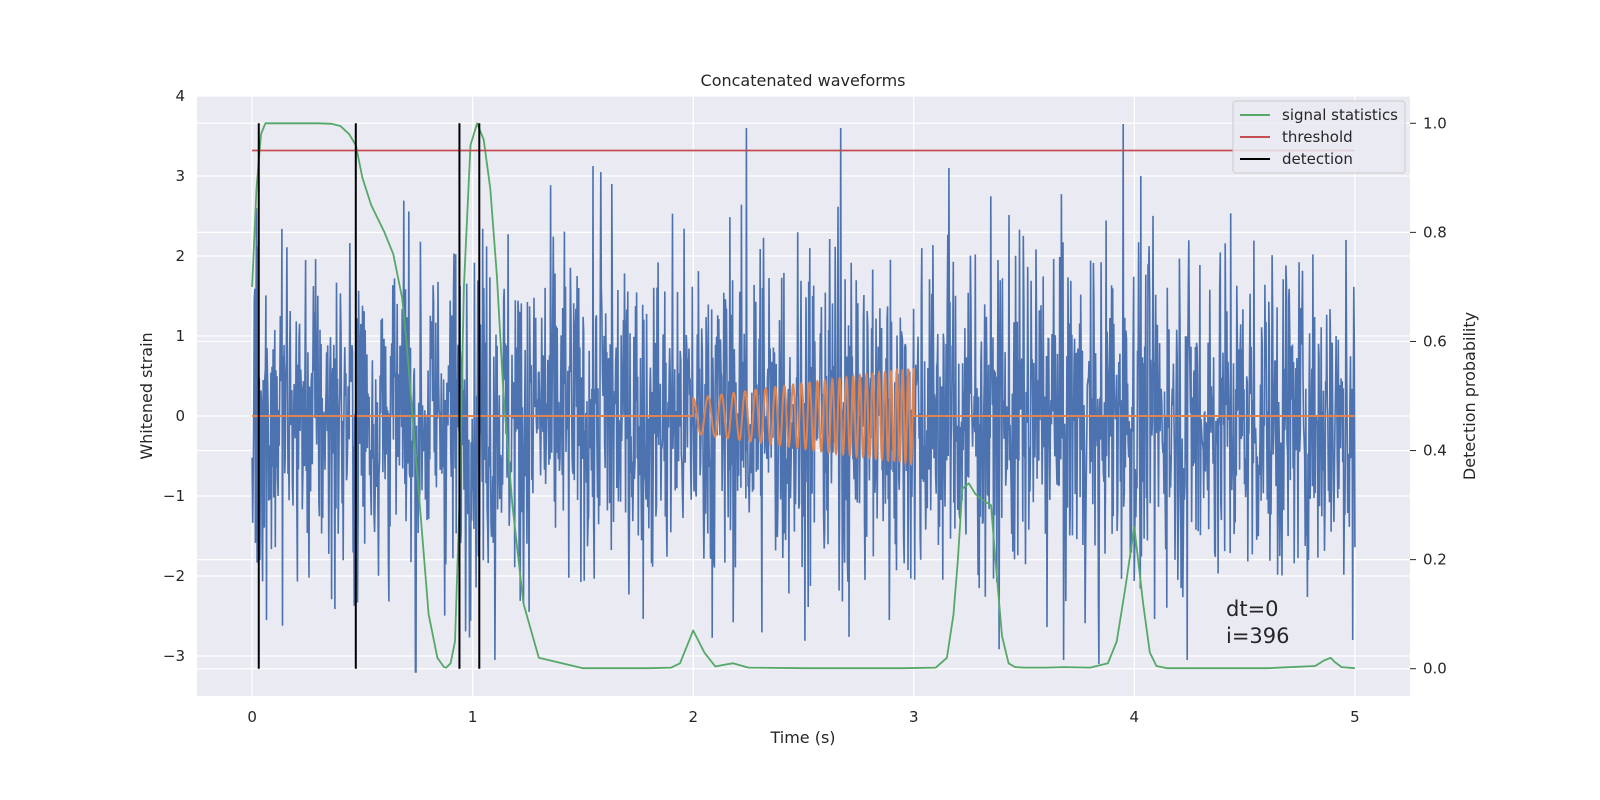 Image resolution: width=1600 pixels, height=800 pixels. What do you see at coordinates (1435, 341) in the screenshot?
I see `y2-tick-label: 0.6` at bounding box center [1435, 341].